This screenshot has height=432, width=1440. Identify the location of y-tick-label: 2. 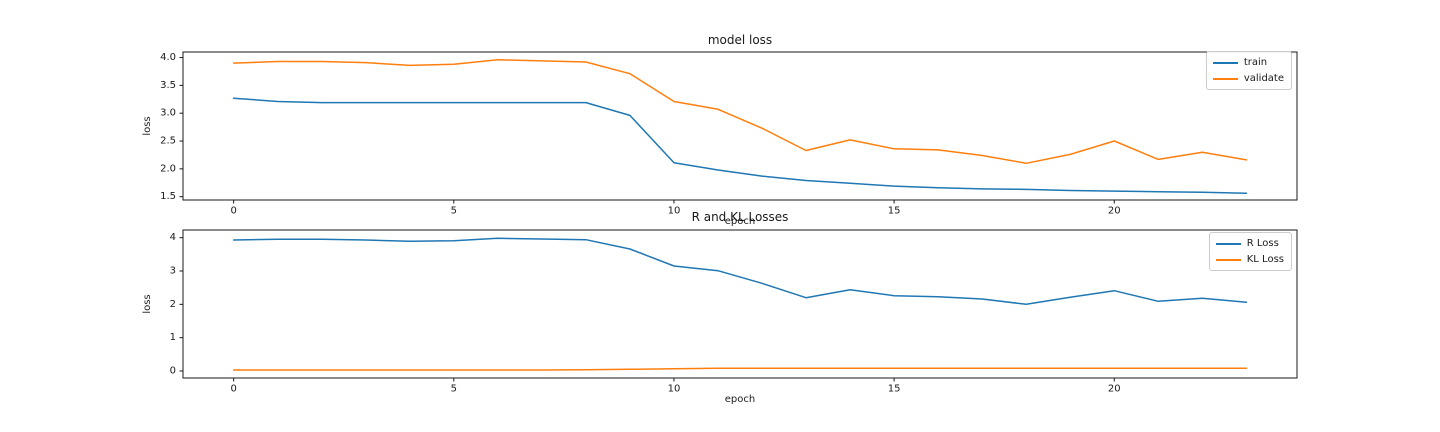
(173, 304).